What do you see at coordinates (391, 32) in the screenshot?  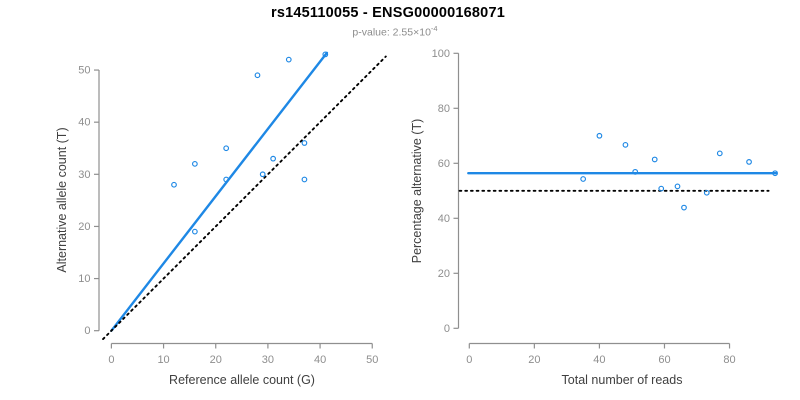 I see `pvalue-text: p-value: 2.55×10` at bounding box center [391, 32].